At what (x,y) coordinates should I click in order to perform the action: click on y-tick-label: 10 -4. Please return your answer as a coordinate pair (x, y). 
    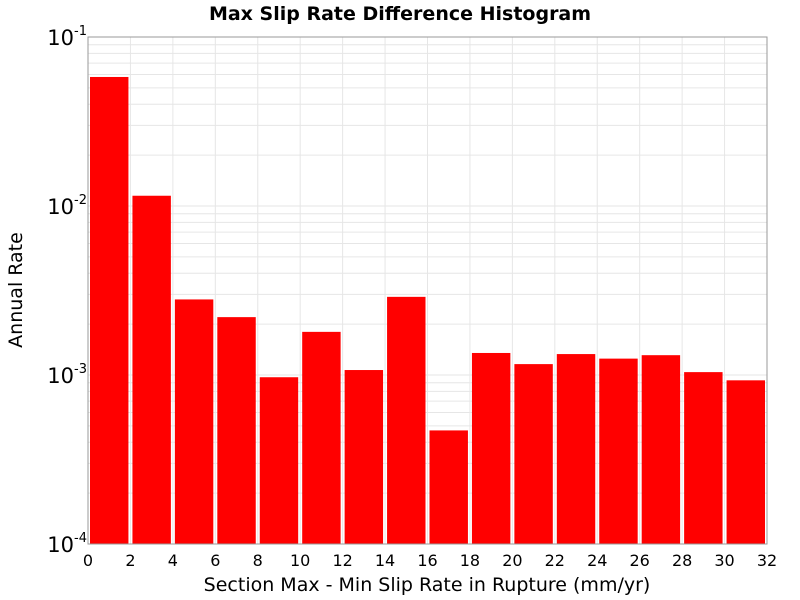
    Looking at the image, I should click on (67, 544).